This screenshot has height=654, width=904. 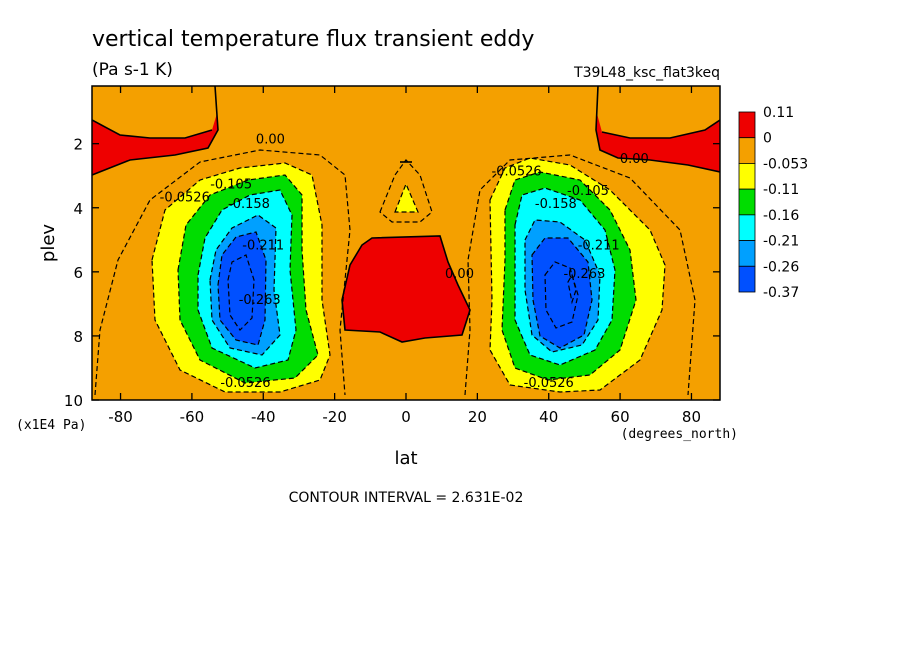 I want to click on contour-label-5: -0.158, so click(x=249, y=204).